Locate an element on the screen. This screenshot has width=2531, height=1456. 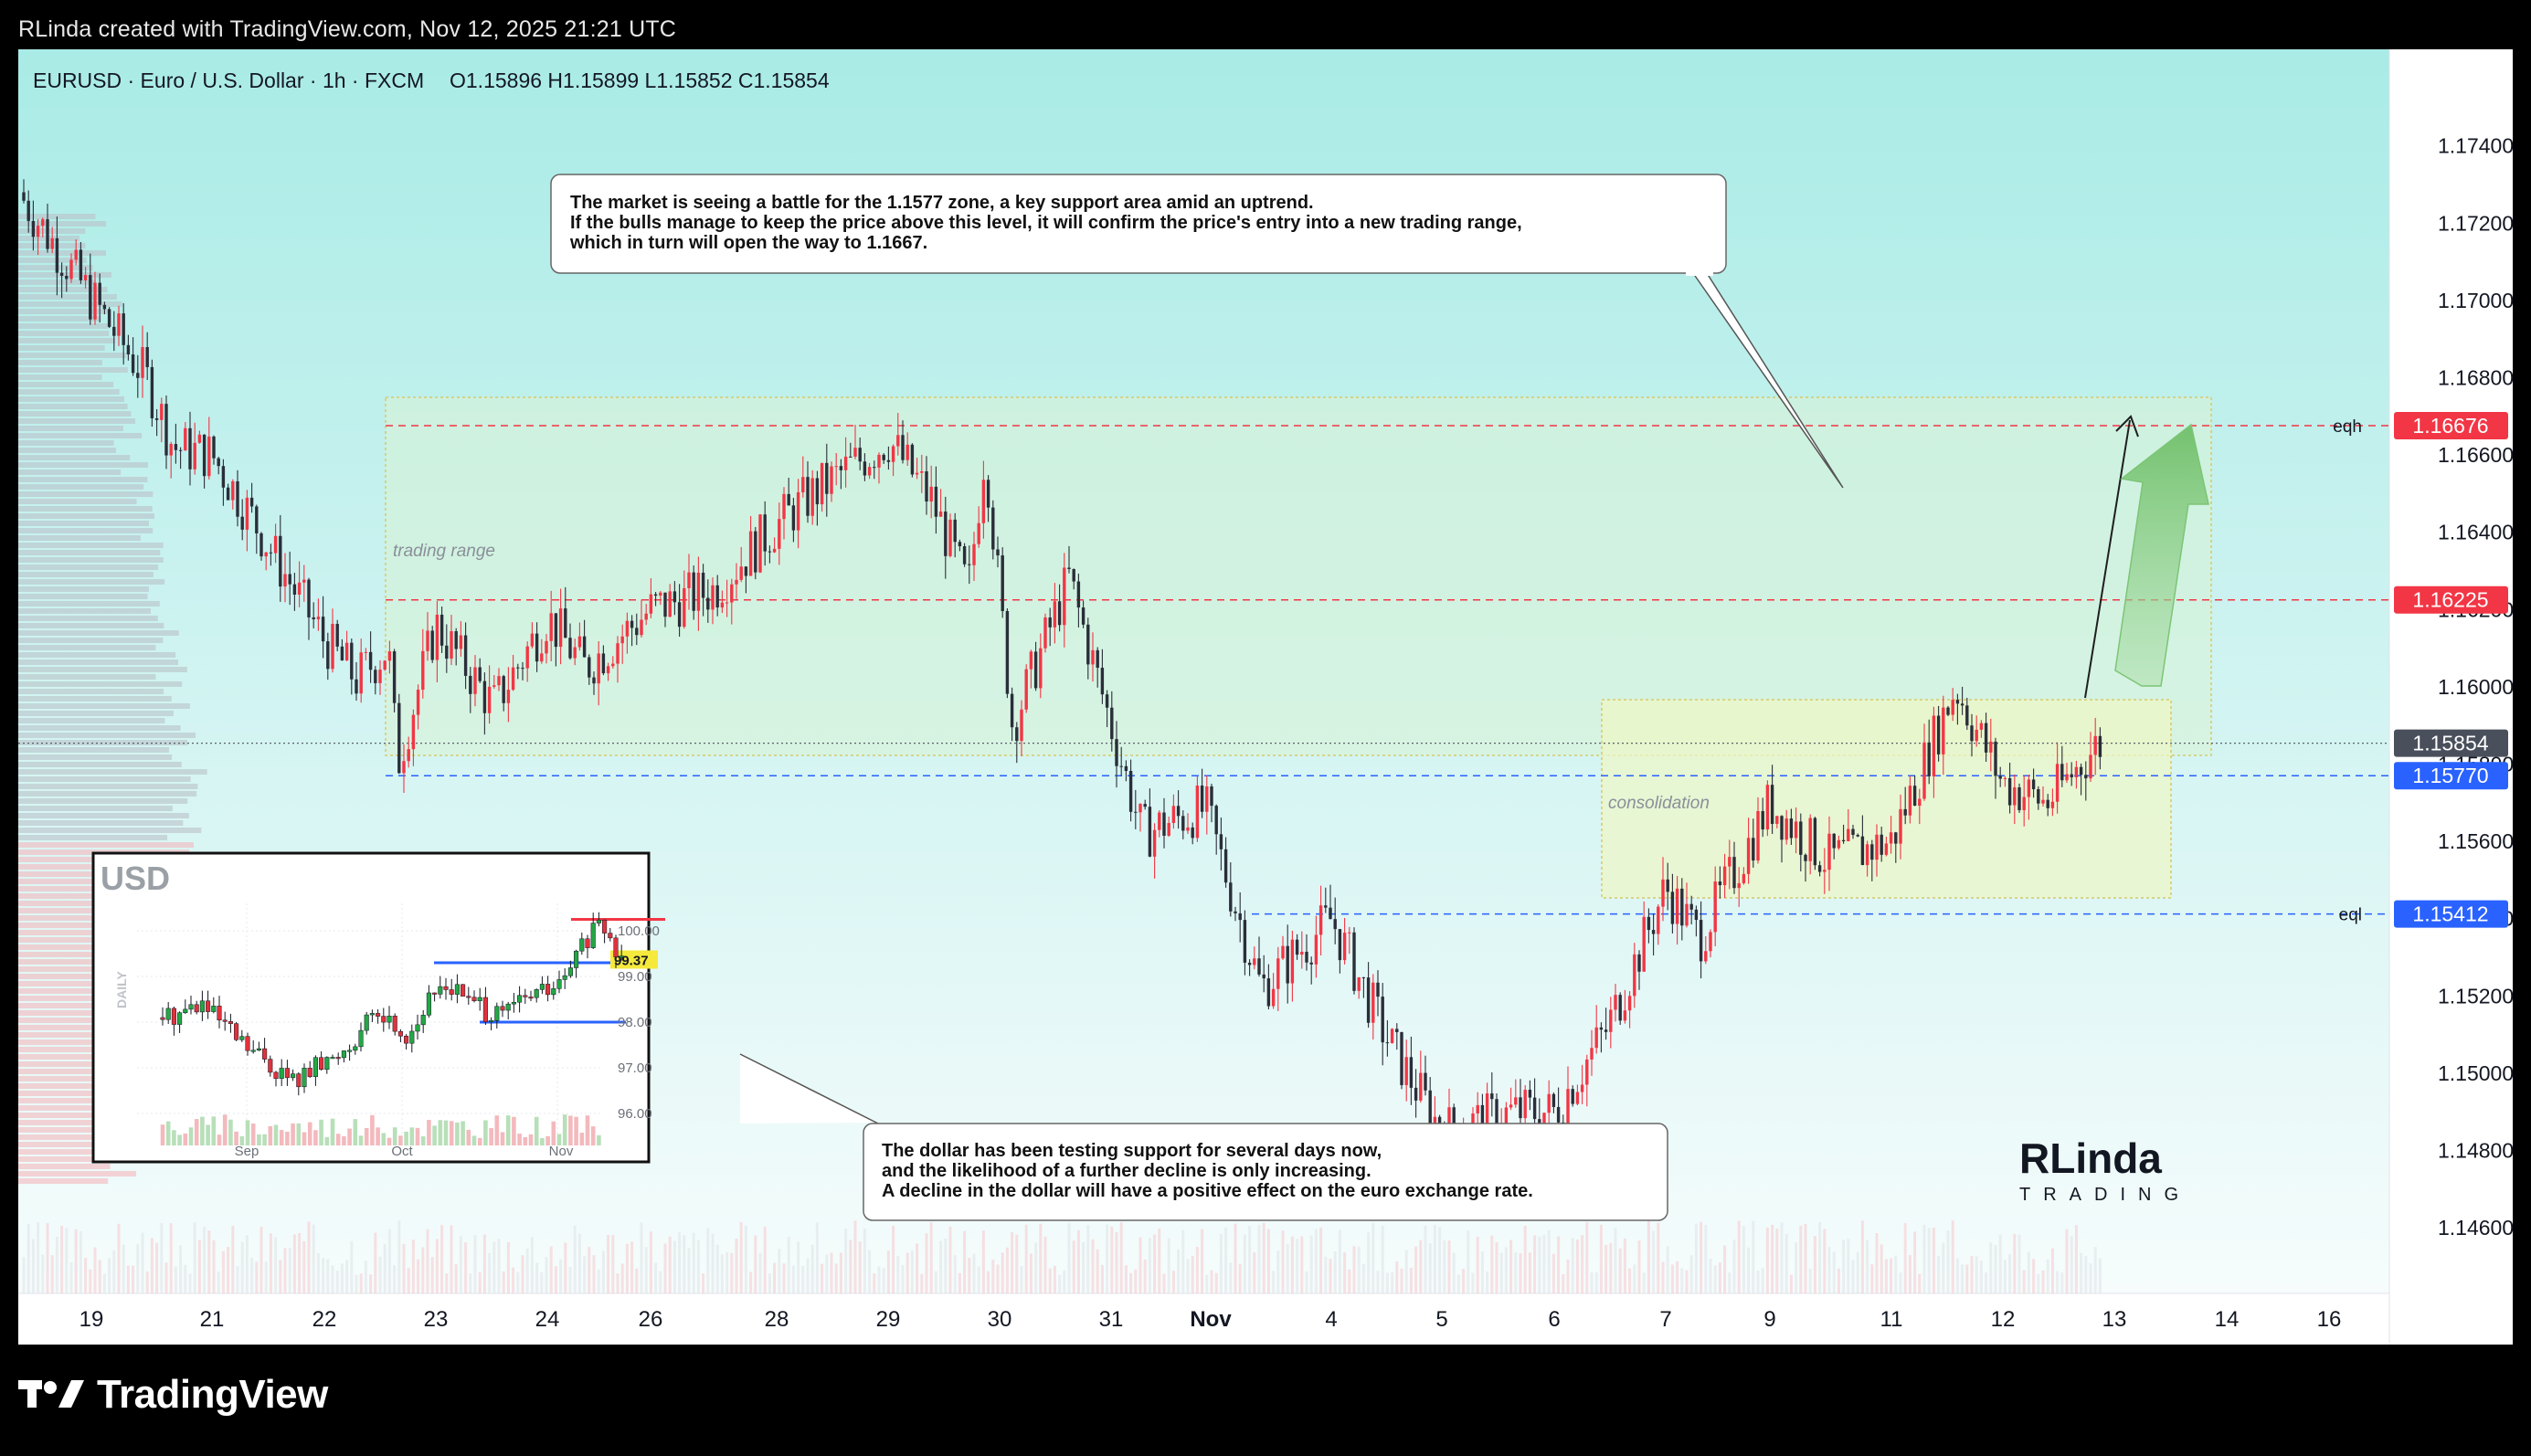
tradingview-brand: TradingView is located at coordinates (173, 1395).